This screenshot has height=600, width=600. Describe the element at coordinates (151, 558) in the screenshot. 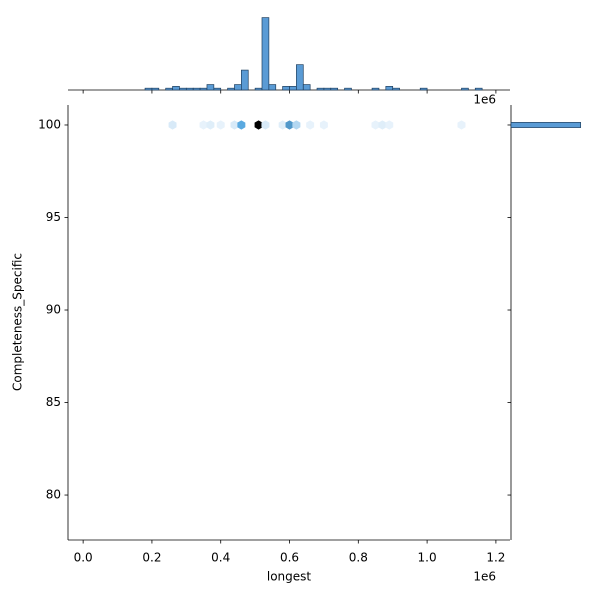

I see `x-tick-label: 0.2` at that location.